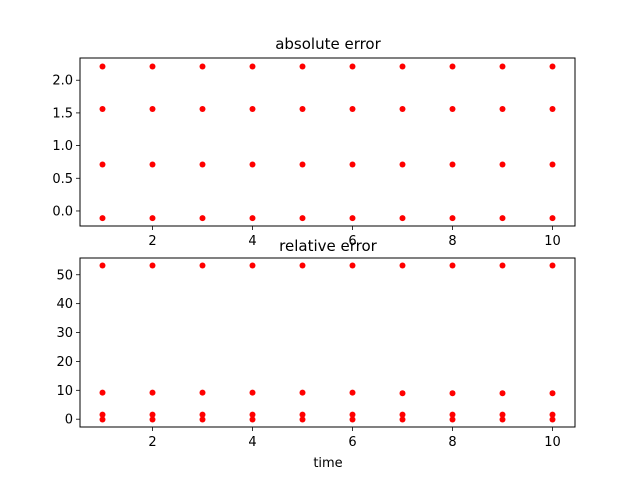 Image resolution: width=640 pixels, height=480 pixels. Describe the element at coordinates (202, 265) in the screenshot. I see `relative-error-point-s1-x3` at that location.